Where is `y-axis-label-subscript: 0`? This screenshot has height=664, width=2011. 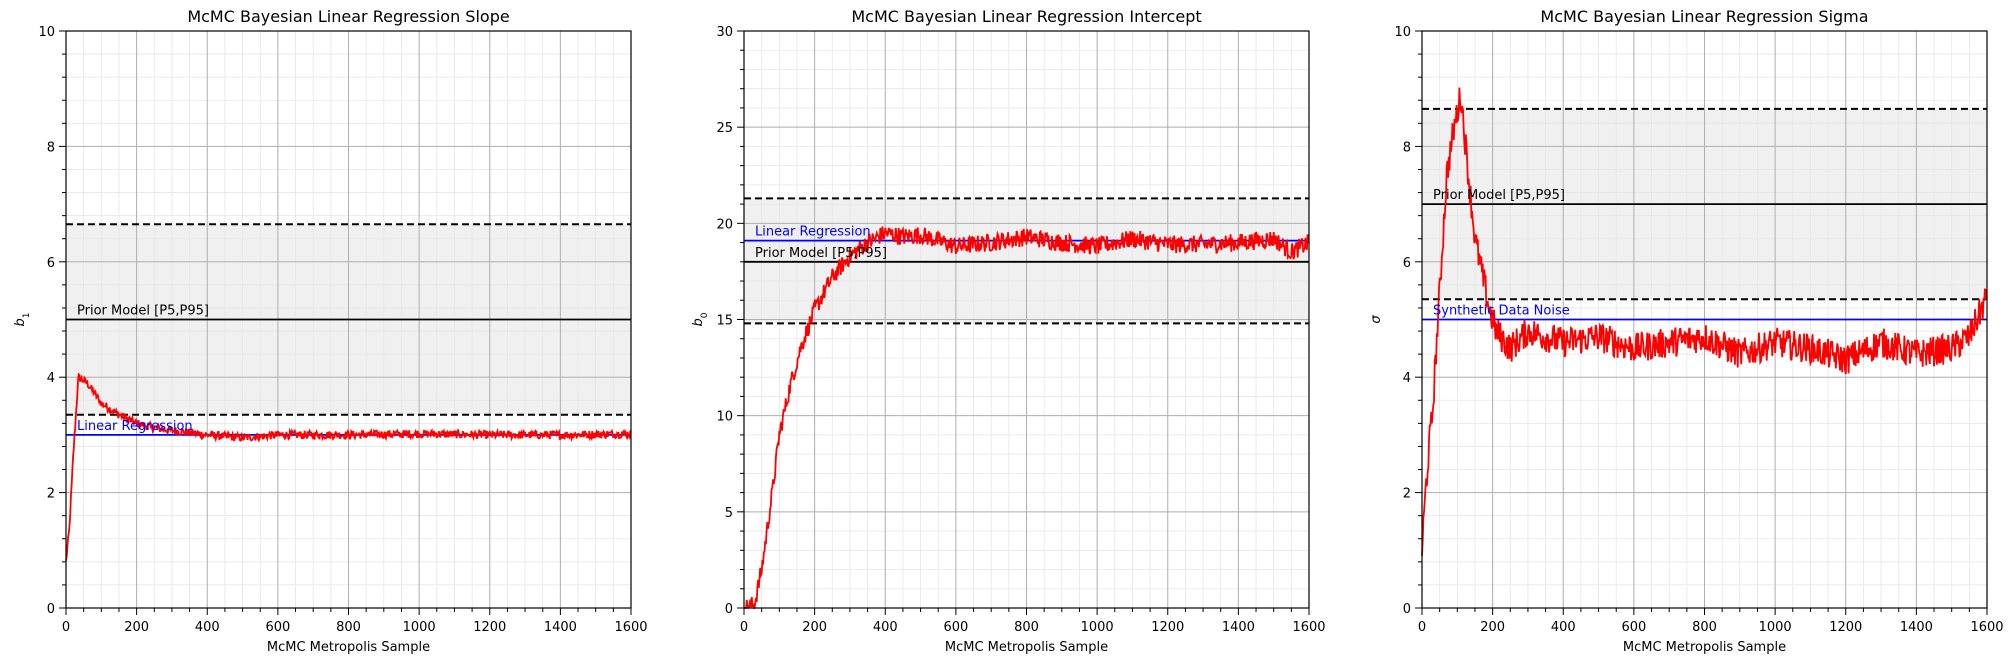
y-axis-label-subscript: 0 is located at coordinates (705, 315).